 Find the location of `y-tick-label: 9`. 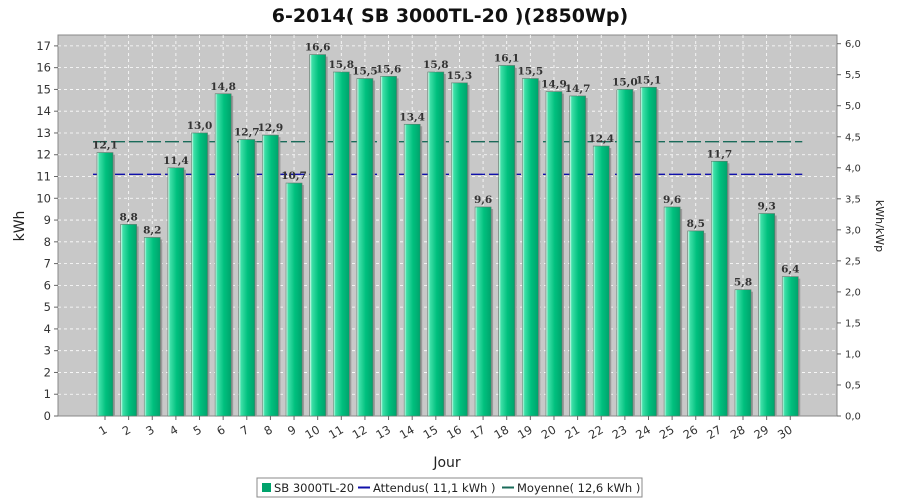

y-tick-label: 9 is located at coordinates (47, 220).